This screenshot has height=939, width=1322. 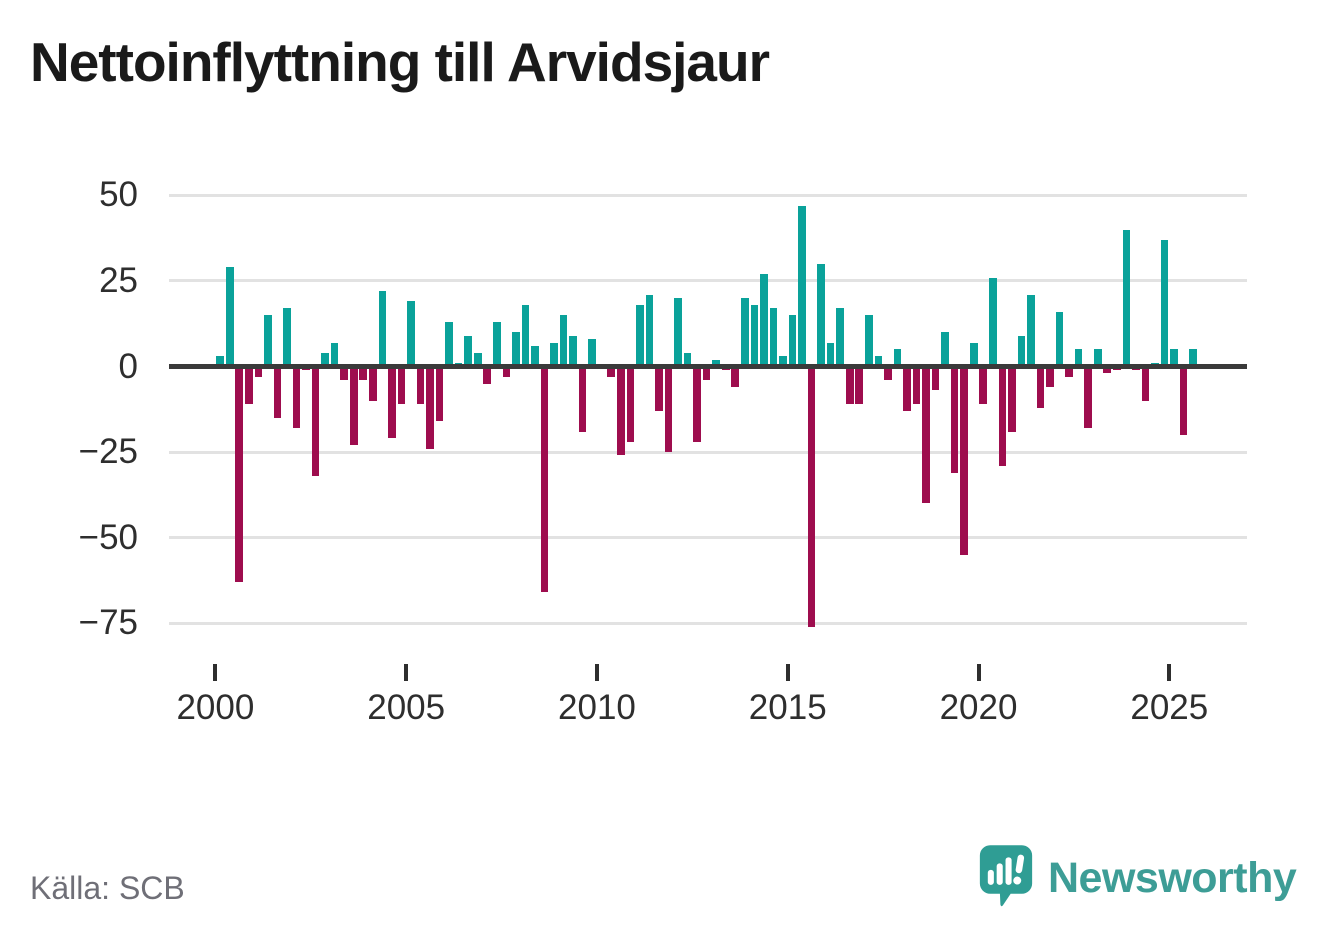 I want to click on x-axis-label: 2015, so click(x=787, y=707).